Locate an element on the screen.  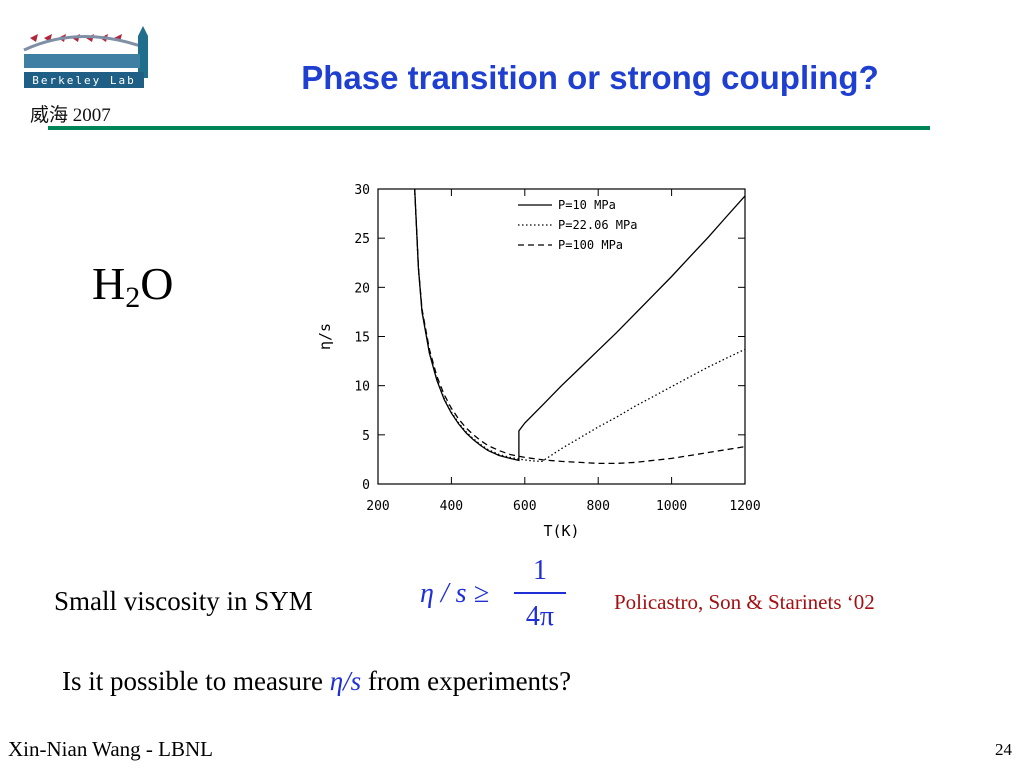
molecule-subscript: 2 is located at coordinates (133, 297).